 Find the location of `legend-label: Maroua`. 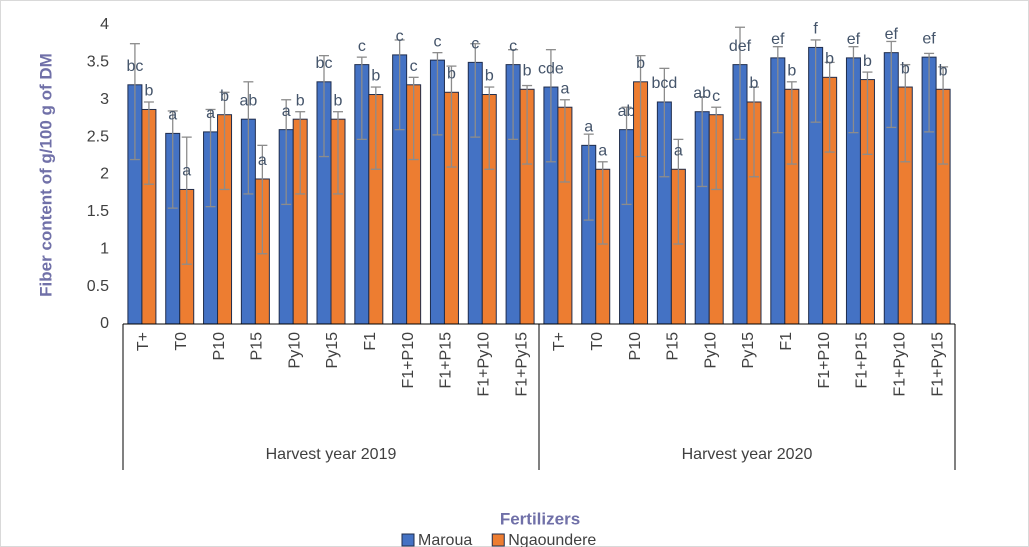

legend-label: Maroua is located at coordinates (445, 539).